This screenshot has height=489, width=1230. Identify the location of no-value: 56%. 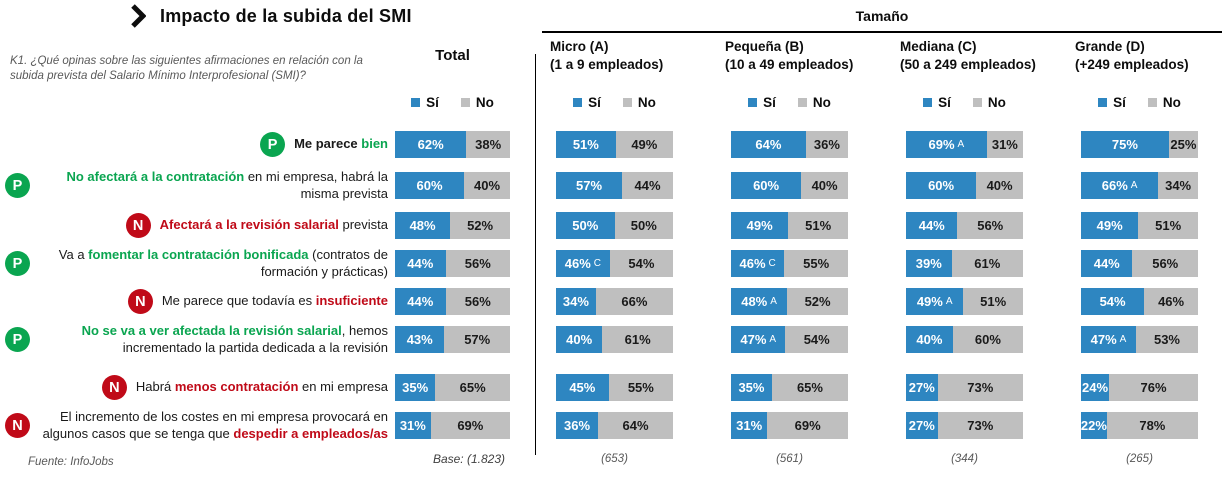
(477, 301).